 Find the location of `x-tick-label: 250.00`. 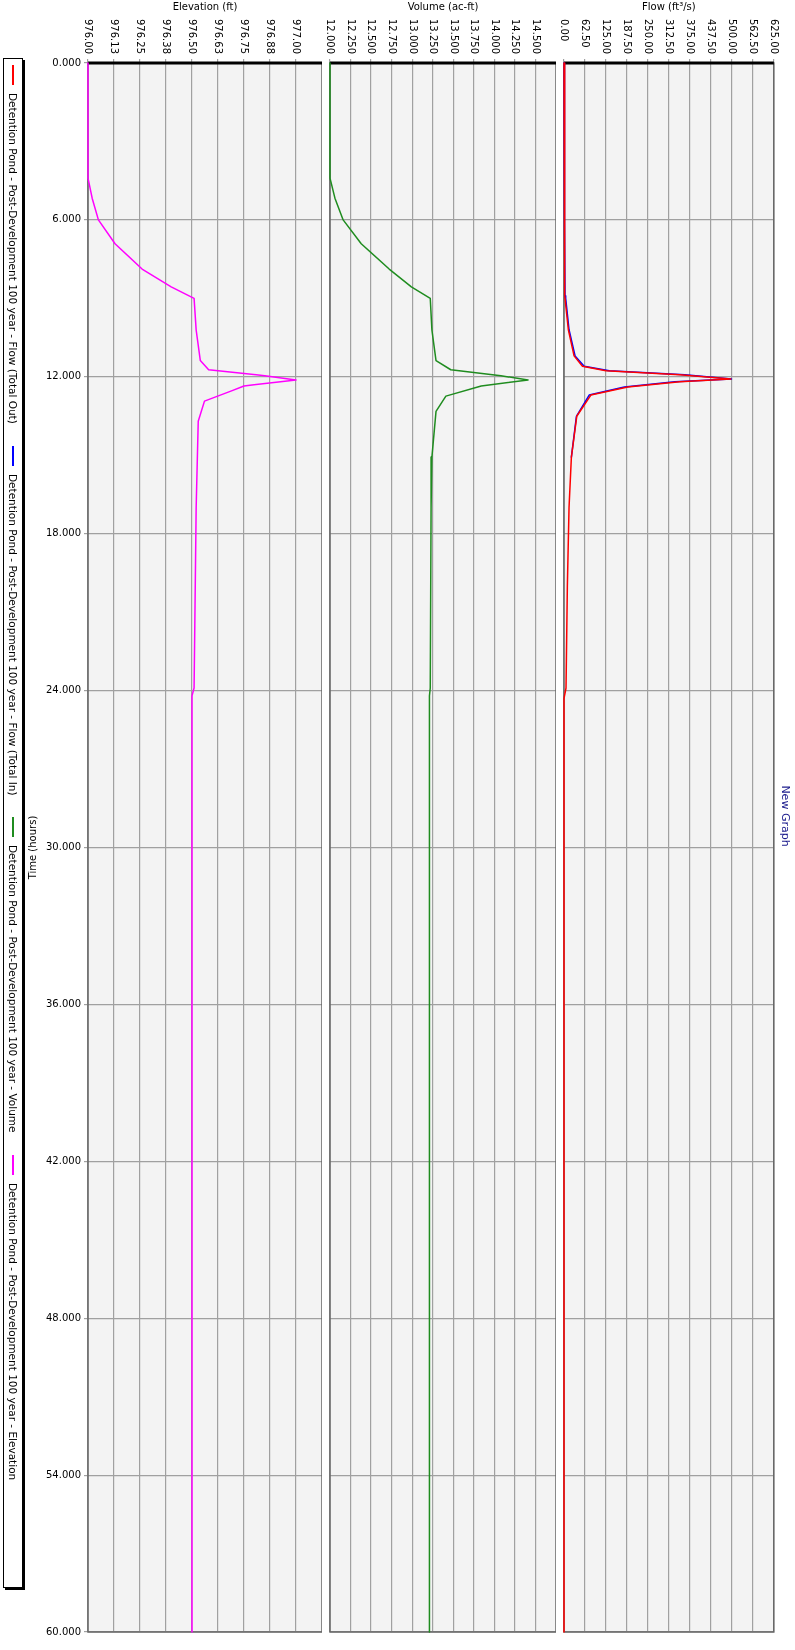

x-tick-label: 250.00 is located at coordinates (649, 36).